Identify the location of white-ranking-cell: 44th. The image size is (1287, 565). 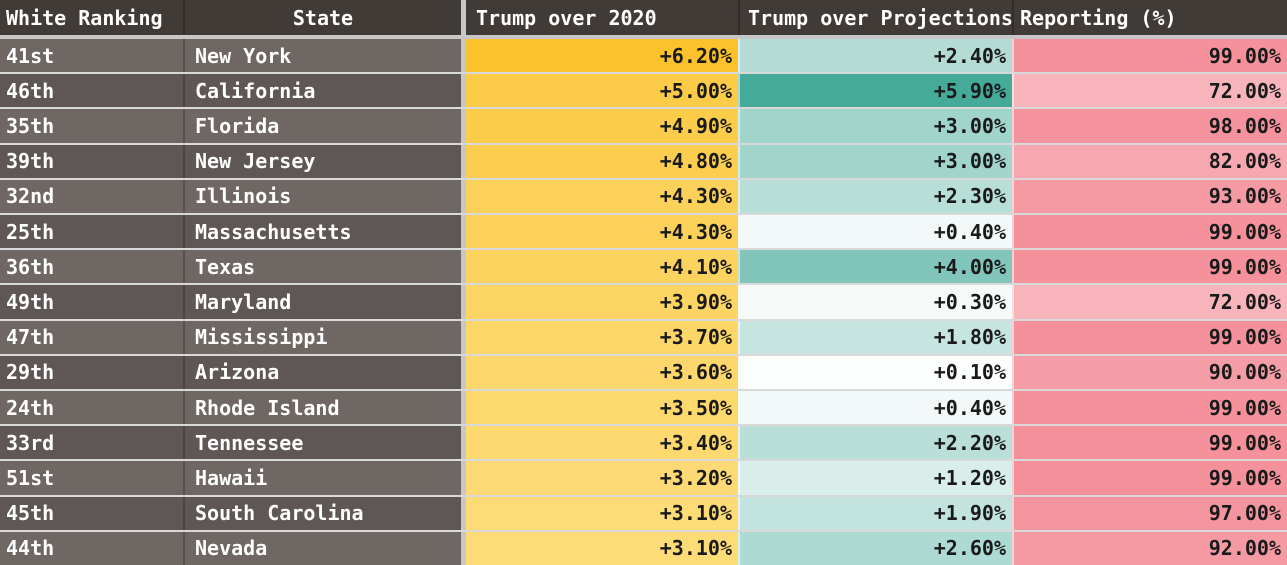
(91, 548).